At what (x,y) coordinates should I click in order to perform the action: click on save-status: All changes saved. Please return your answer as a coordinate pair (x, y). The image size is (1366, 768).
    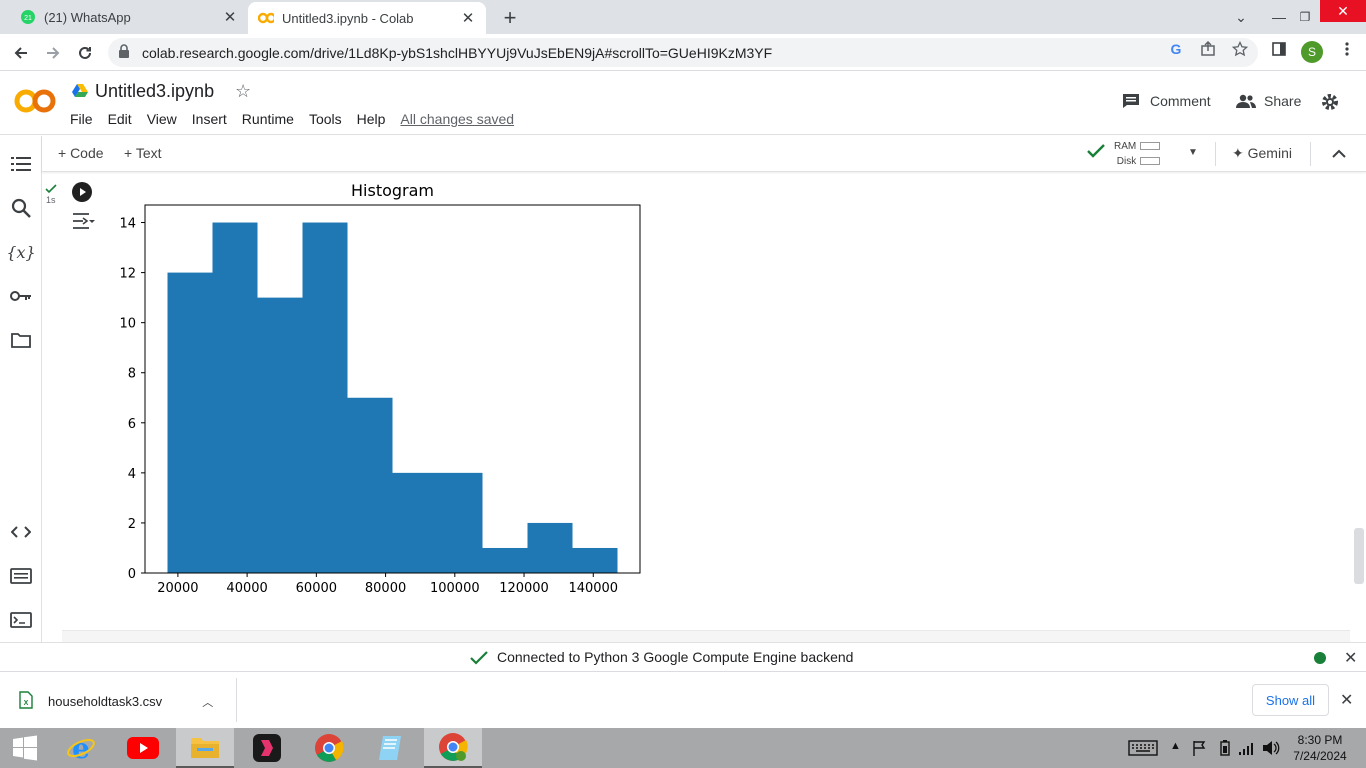
    Looking at the image, I should click on (457, 119).